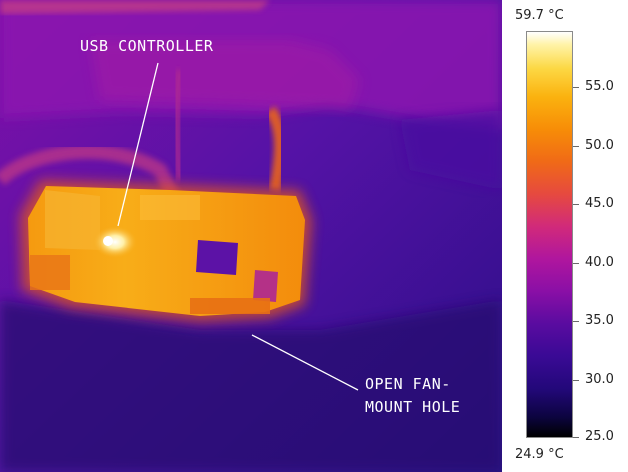  What do you see at coordinates (265, 286) in the screenshot?
I see `board-small-cutout` at bounding box center [265, 286].